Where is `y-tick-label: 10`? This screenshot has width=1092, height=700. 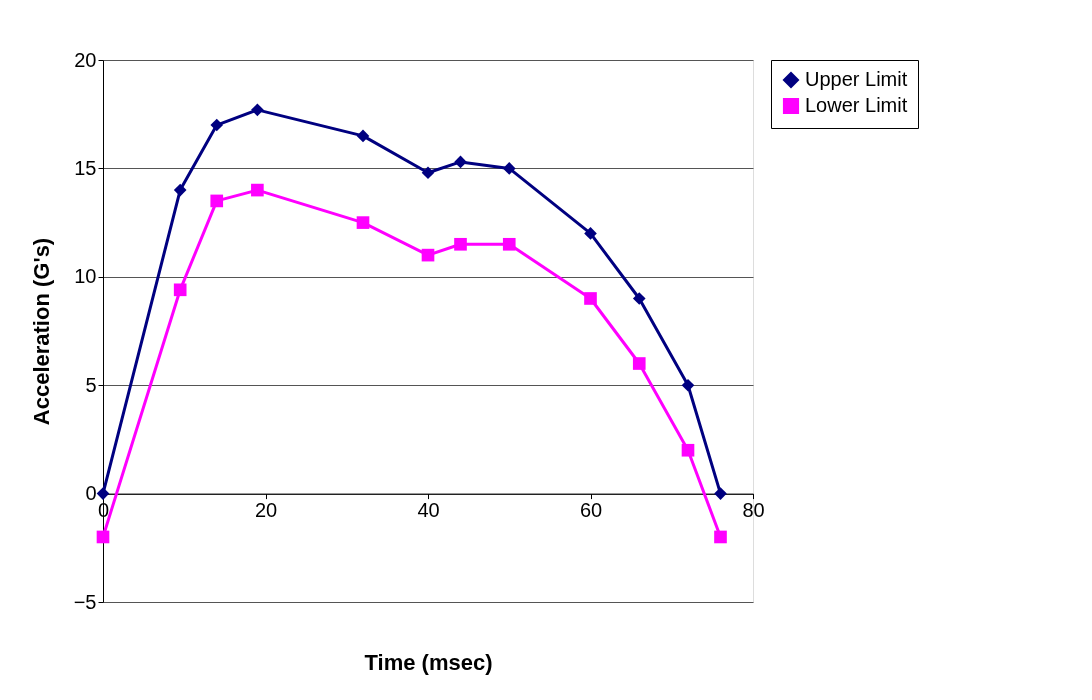 y-tick-label: 10 is located at coordinates (85, 276).